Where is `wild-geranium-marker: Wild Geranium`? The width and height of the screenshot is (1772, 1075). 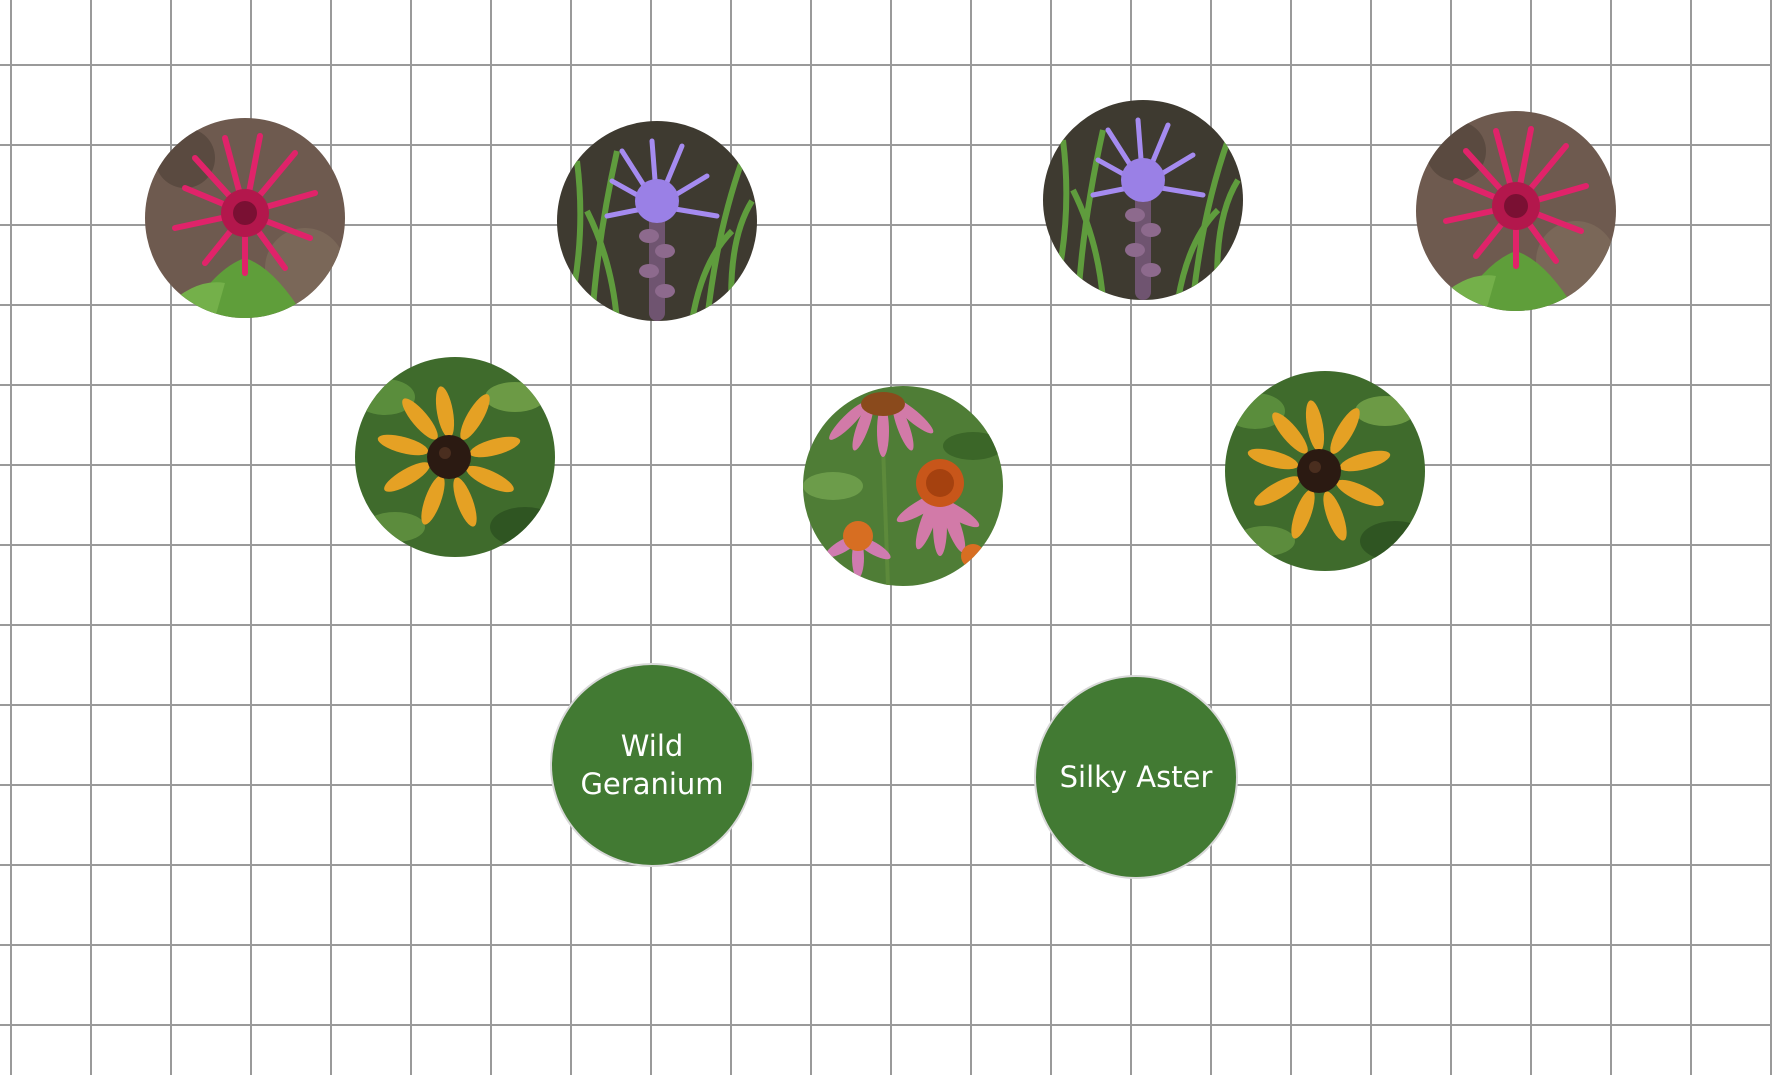
wild-geranium-marker: Wild Geranium is located at coordinates (652, 765).